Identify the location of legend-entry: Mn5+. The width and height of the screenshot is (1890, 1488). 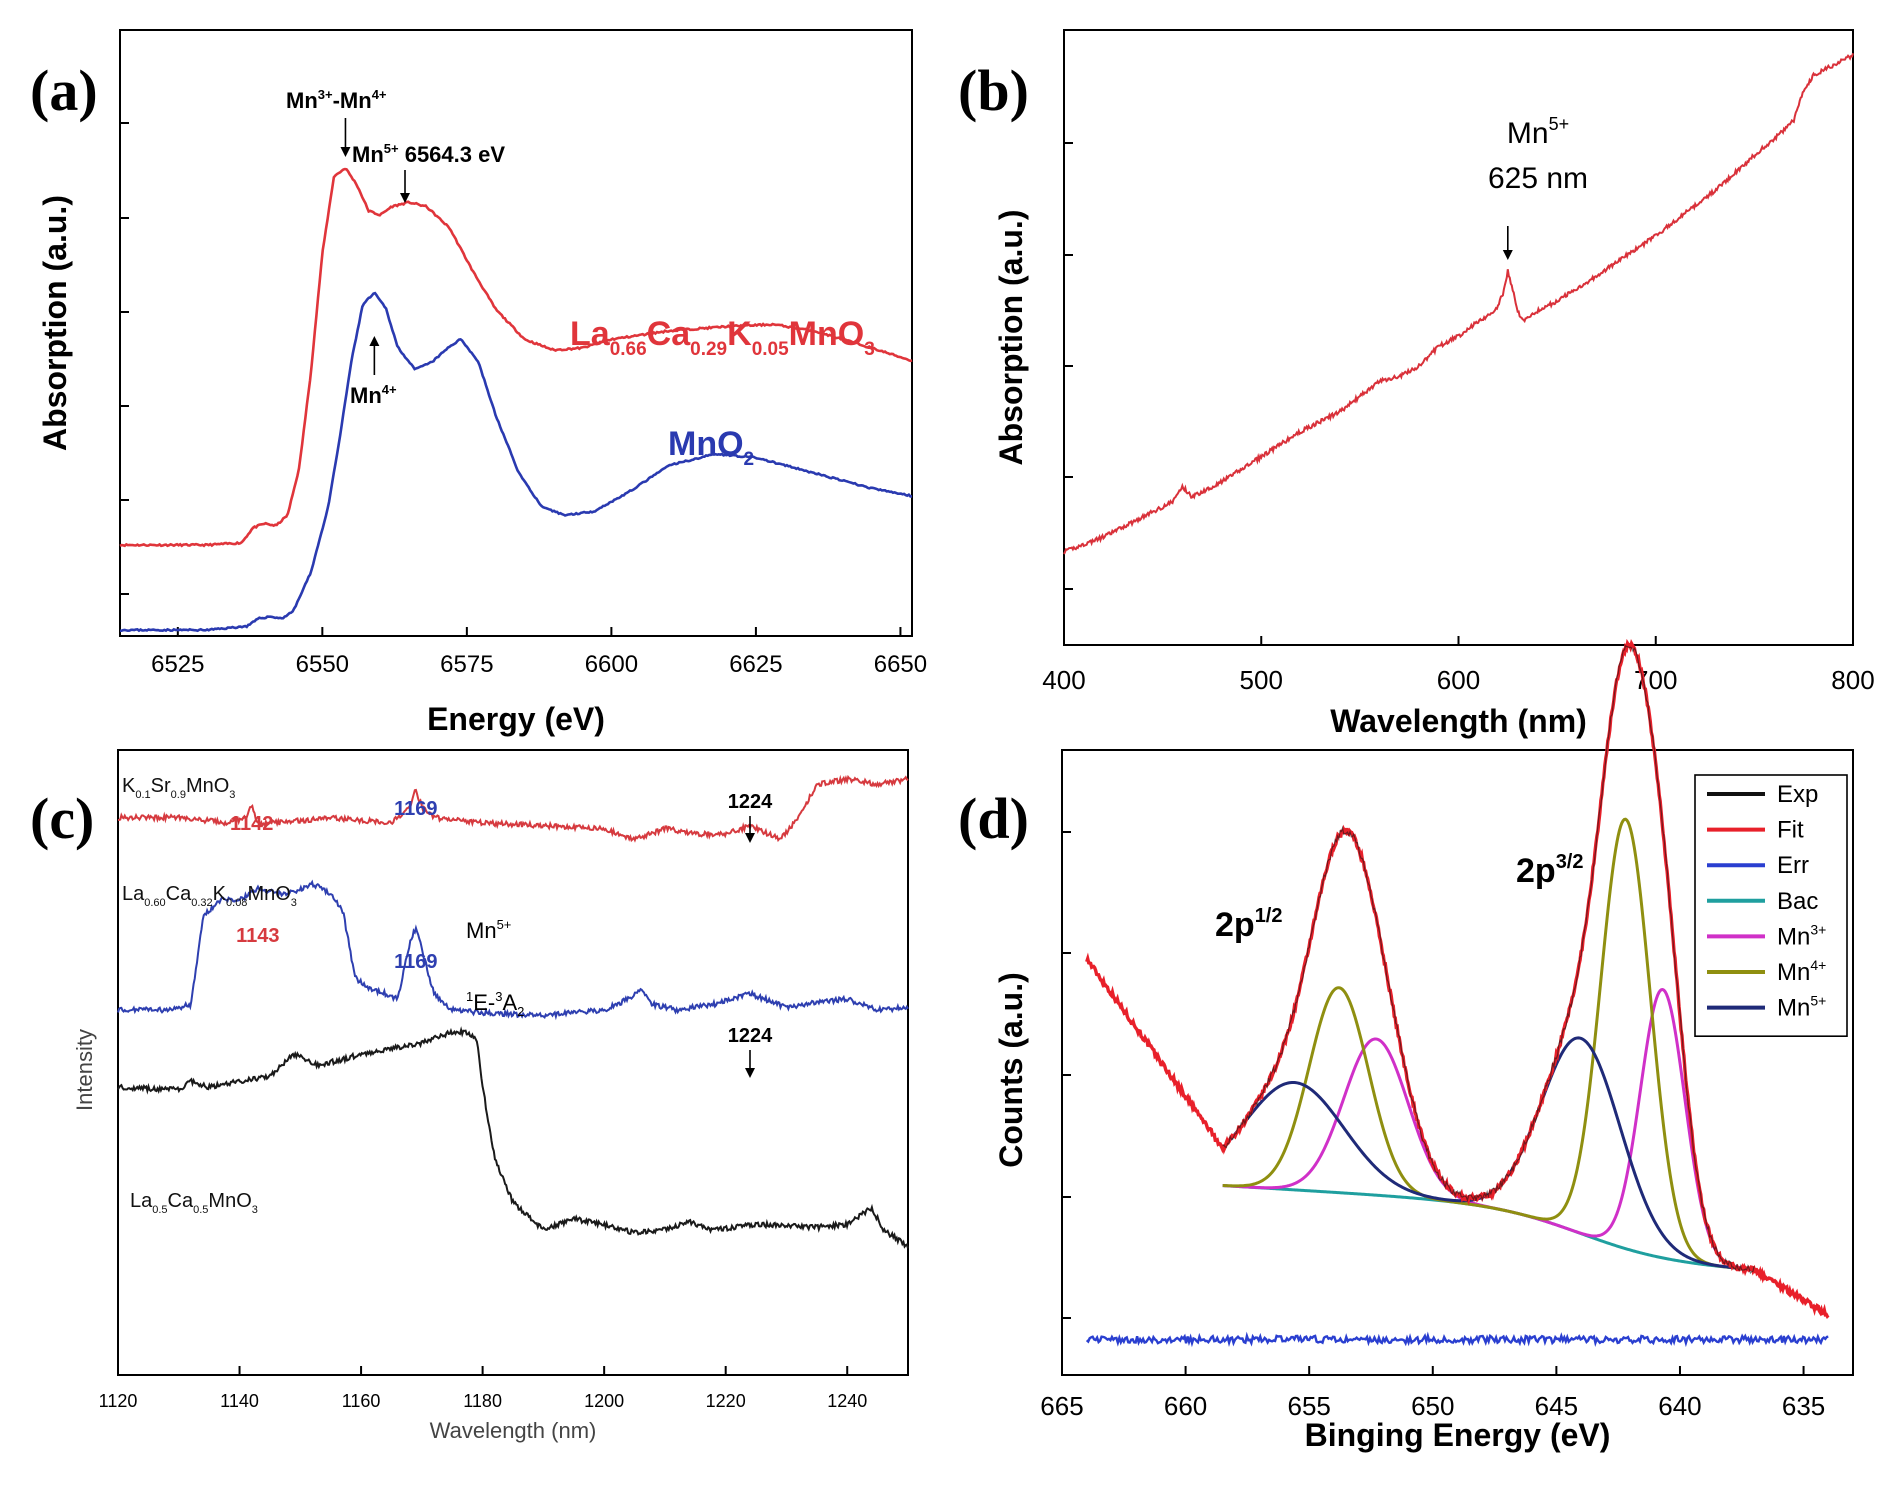
(1801, 1007).